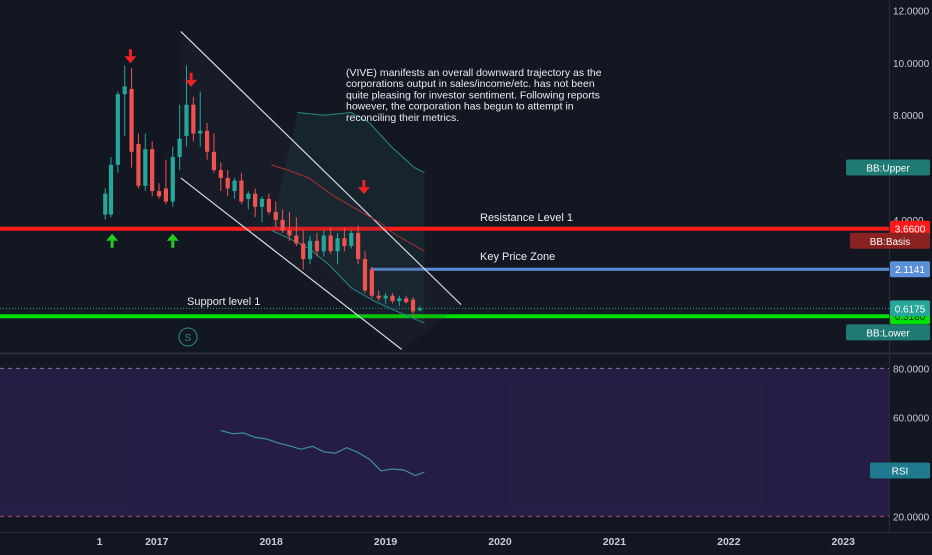 This screenshot has height=555, width=932. I want to click on price-tick-label: 8.0000, so click(908, 116).